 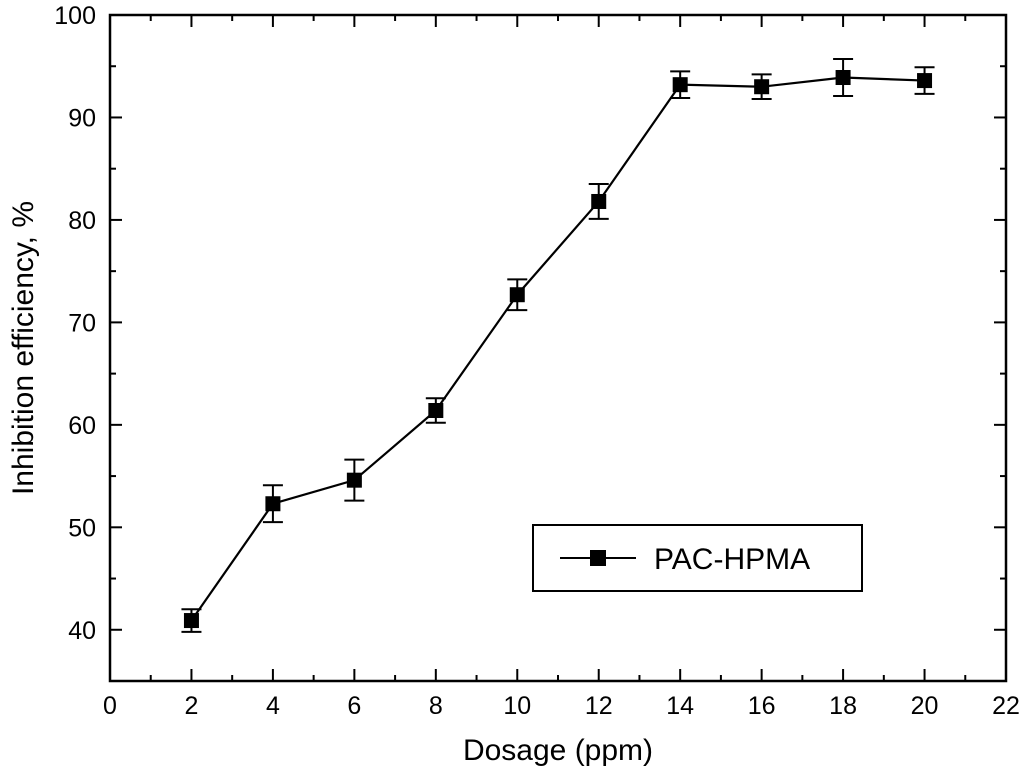 I want to click on x-tick-label: 16, so click(x=762, y=706).